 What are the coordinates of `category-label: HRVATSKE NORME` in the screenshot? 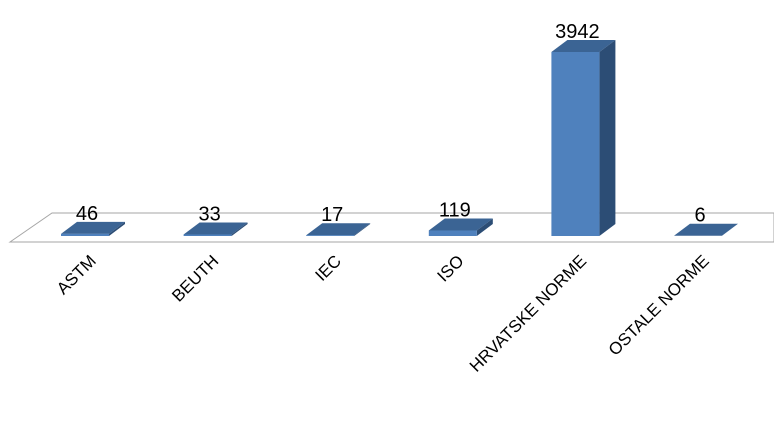 It's located at (528, 313).